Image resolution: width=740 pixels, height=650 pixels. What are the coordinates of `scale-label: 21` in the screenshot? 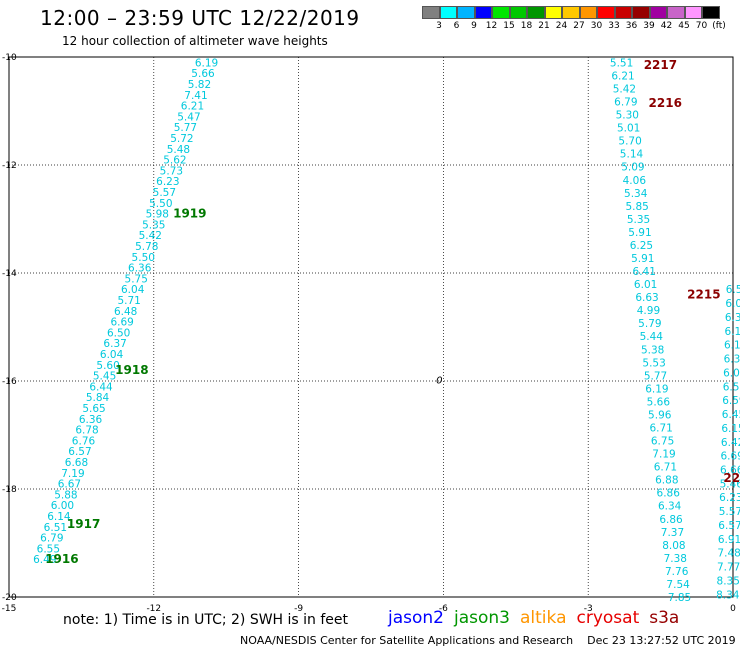 It's located at (544, 26).